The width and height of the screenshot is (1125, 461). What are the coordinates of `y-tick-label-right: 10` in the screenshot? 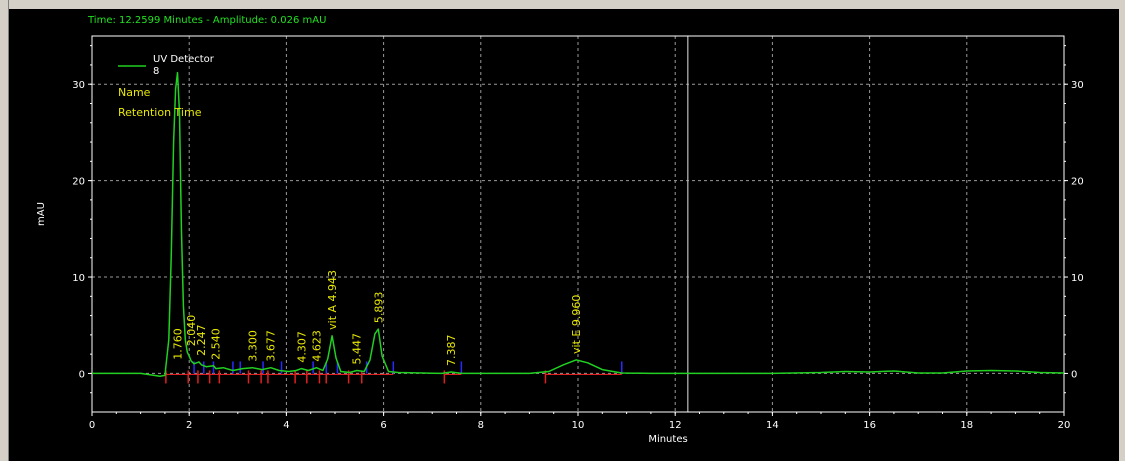 It's located at (1077, 278).